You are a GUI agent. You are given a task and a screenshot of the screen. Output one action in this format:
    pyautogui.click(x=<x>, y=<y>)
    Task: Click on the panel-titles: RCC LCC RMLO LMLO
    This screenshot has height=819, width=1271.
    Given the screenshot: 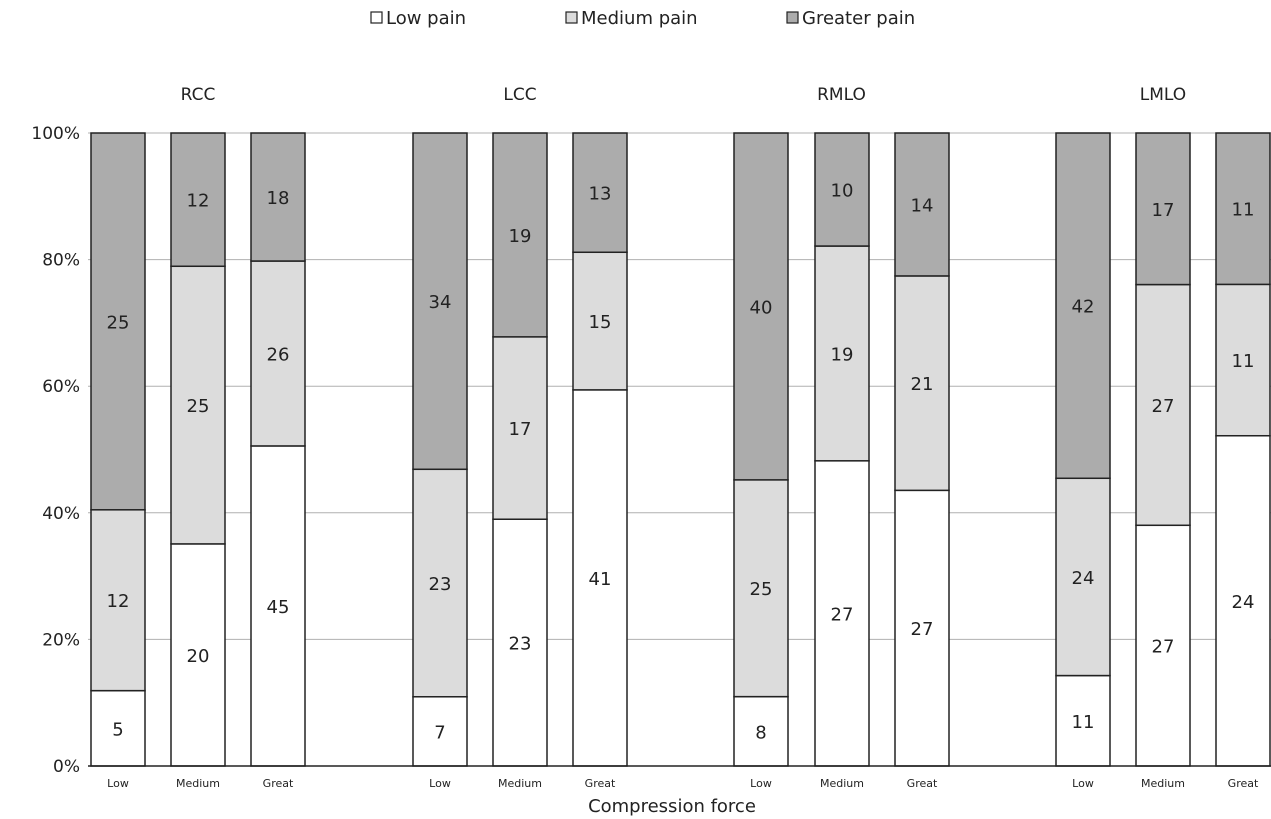 What is the action you would take?
    pyautogui.click(x=684, y=95)
    